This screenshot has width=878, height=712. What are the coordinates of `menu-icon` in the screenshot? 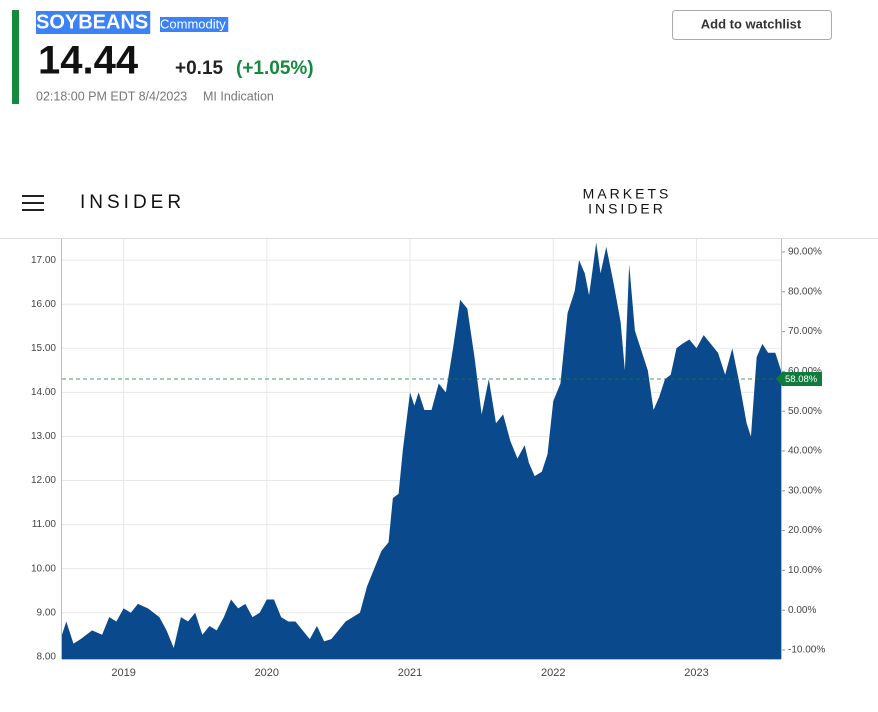 It's located at (33, 203).